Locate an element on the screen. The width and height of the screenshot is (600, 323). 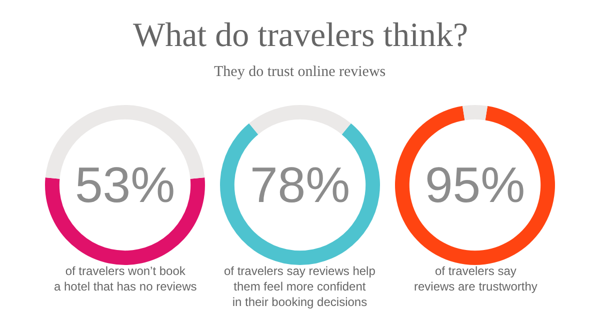
data-label: 78% is located at coordinates (300, 185).